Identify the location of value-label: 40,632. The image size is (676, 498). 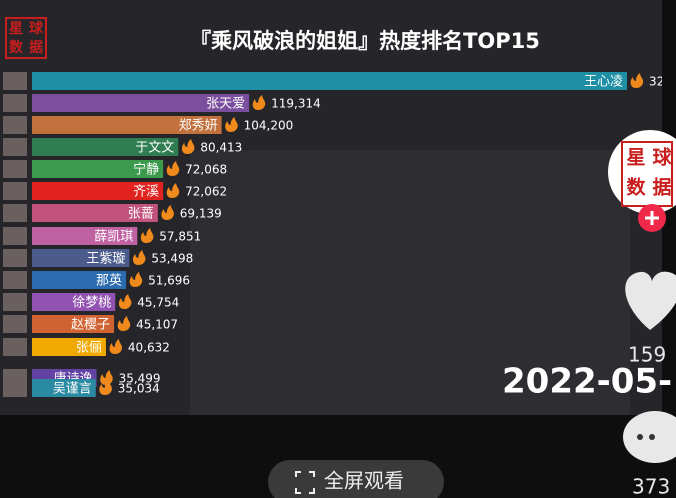
(149, 348).